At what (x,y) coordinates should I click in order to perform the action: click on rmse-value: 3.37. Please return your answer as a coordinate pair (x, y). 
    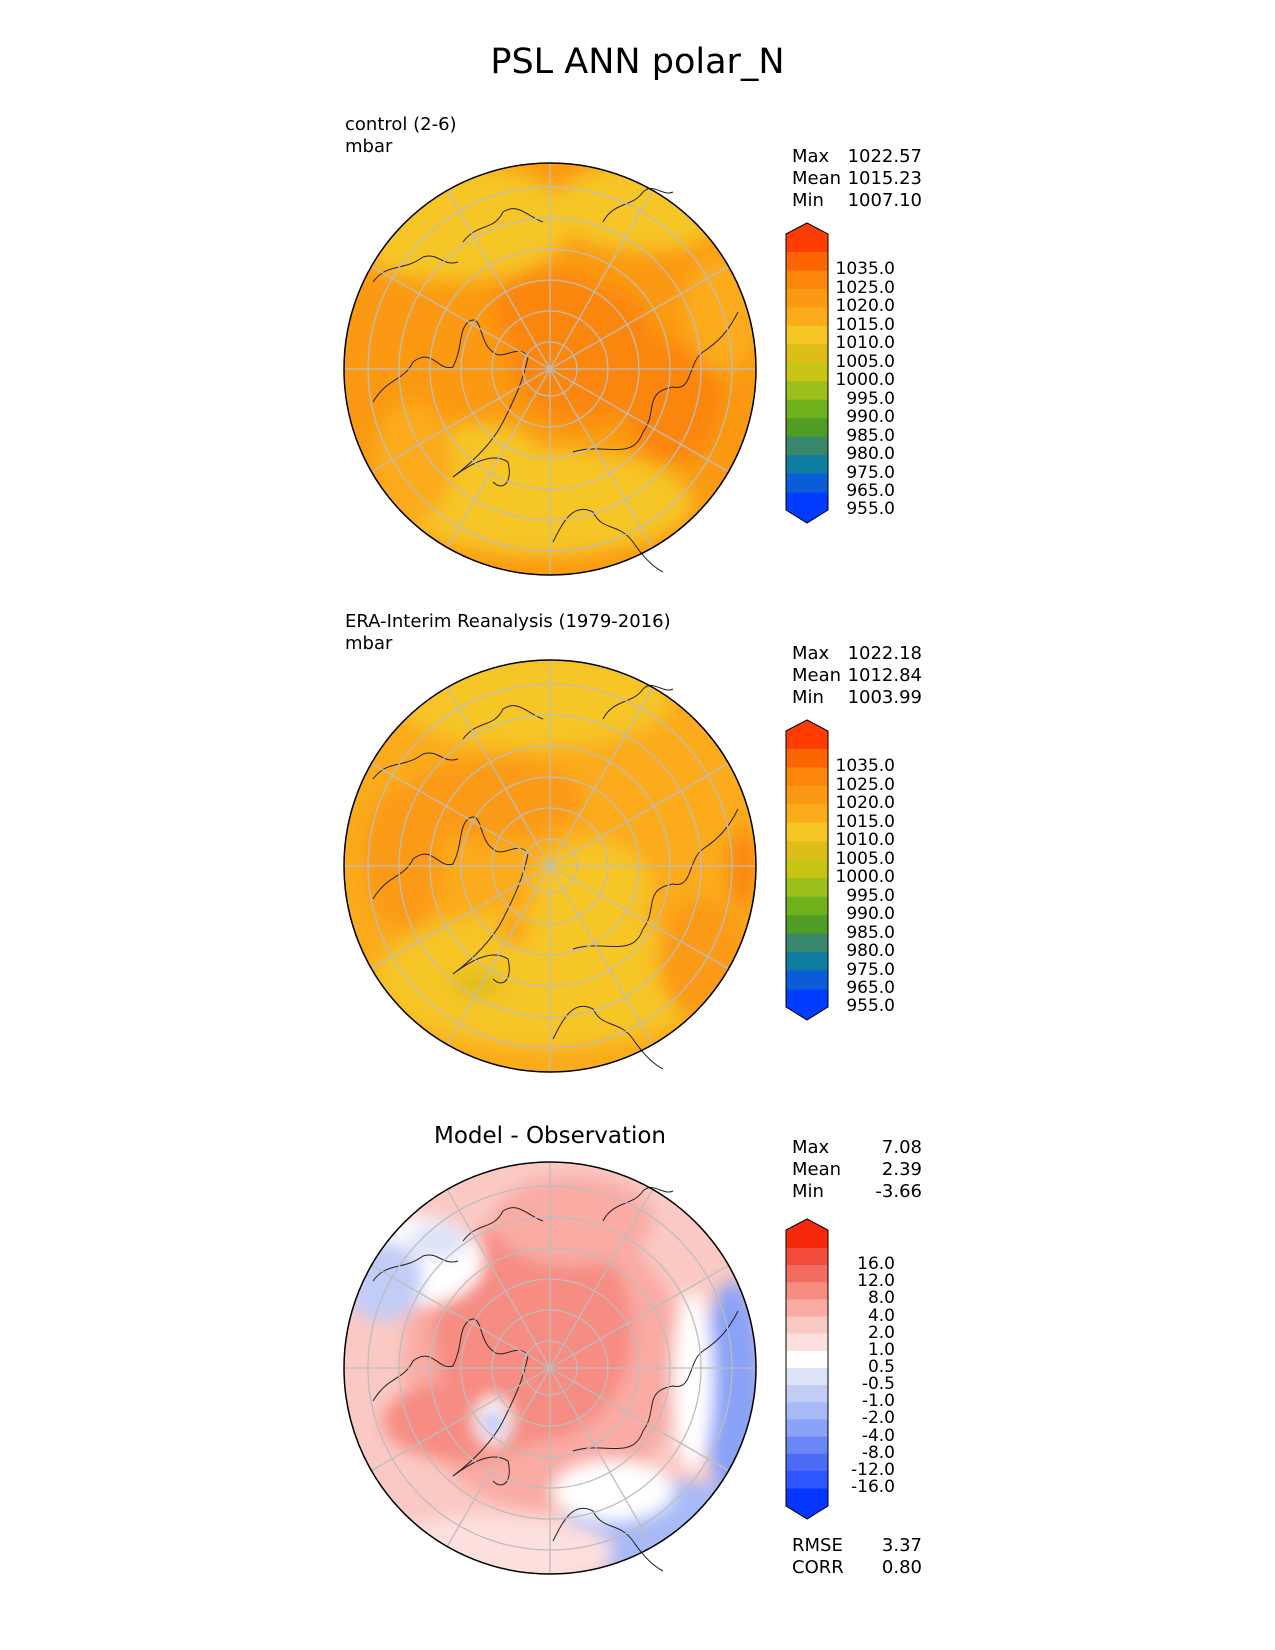
    Looking at the image, I should click on (901, 1545).